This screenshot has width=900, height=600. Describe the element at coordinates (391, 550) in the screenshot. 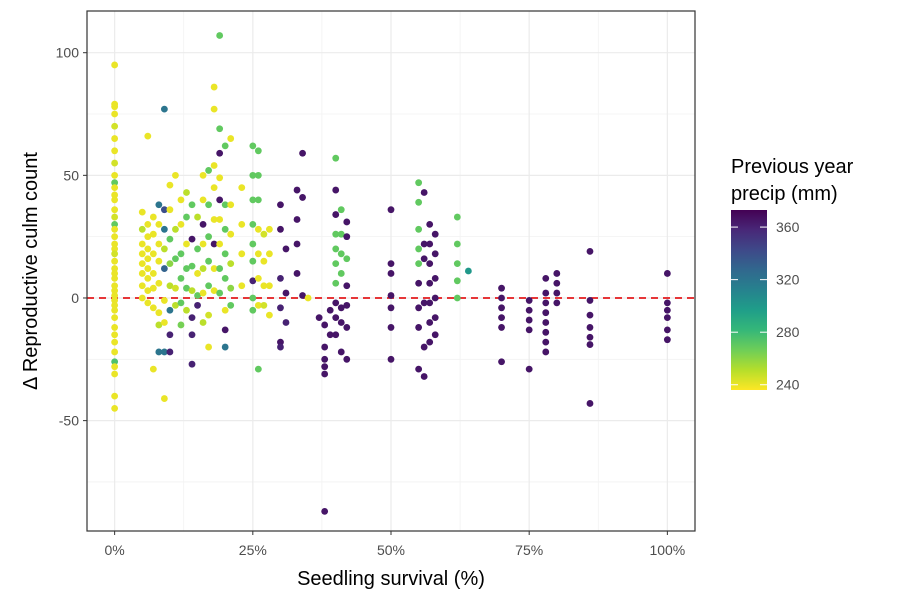

I see `x-tick-label: 50%` at that location.